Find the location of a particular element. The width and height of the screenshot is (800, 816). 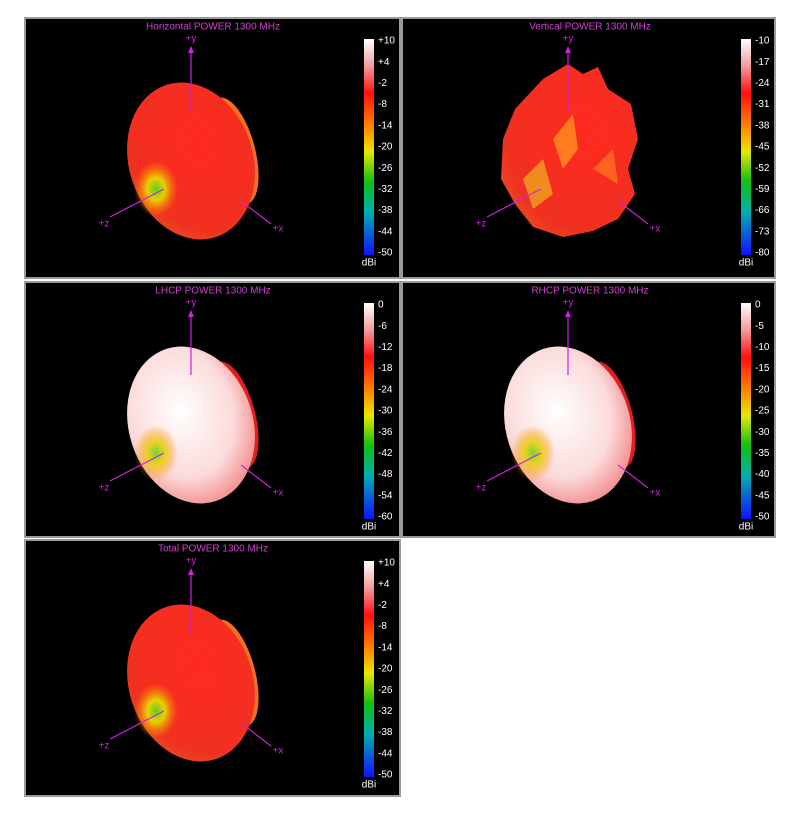

colorbar-tick-label: -36 is located at coordinates (385, 432).